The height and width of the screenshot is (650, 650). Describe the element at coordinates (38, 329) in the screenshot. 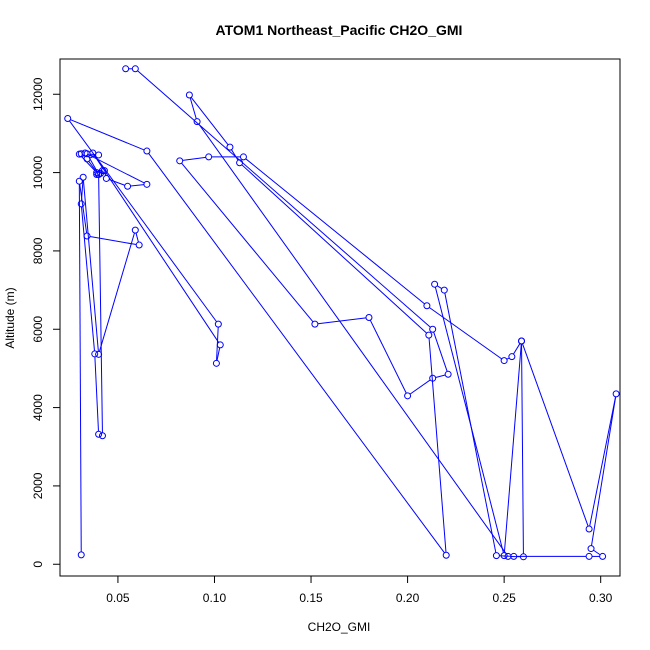

I see `y-tick-label: 6000` at that location.